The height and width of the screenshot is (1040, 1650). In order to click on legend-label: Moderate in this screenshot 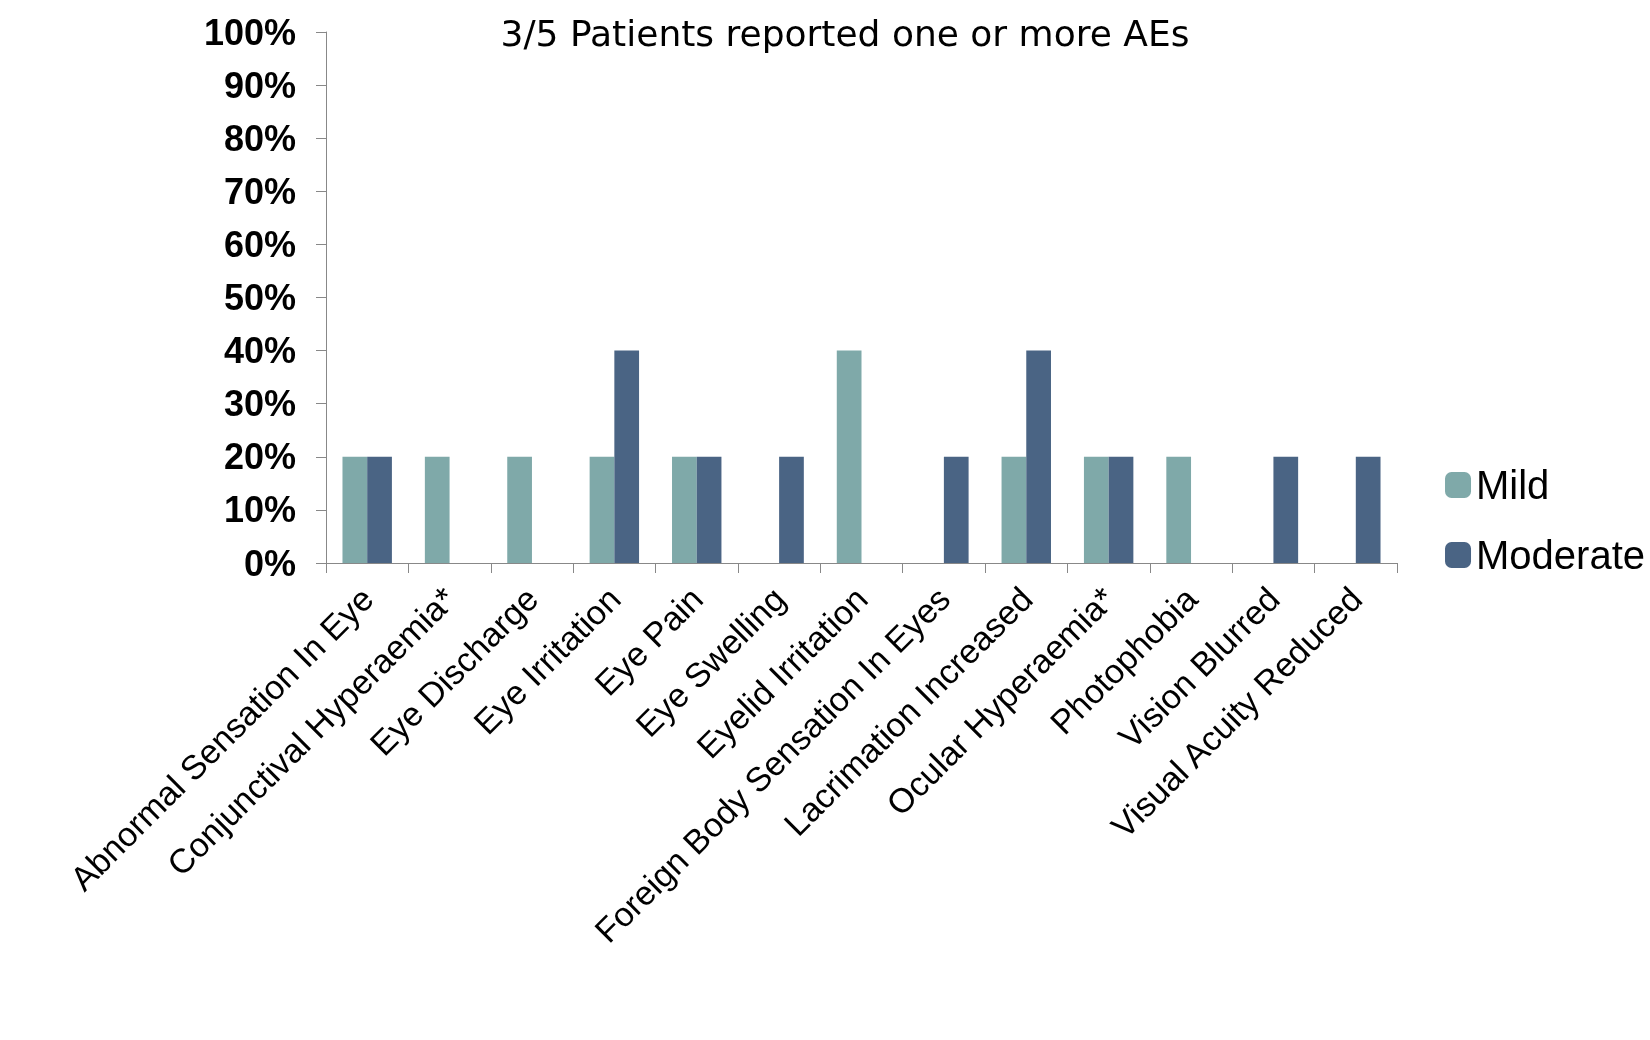, I will do `click(1560, 555)`.